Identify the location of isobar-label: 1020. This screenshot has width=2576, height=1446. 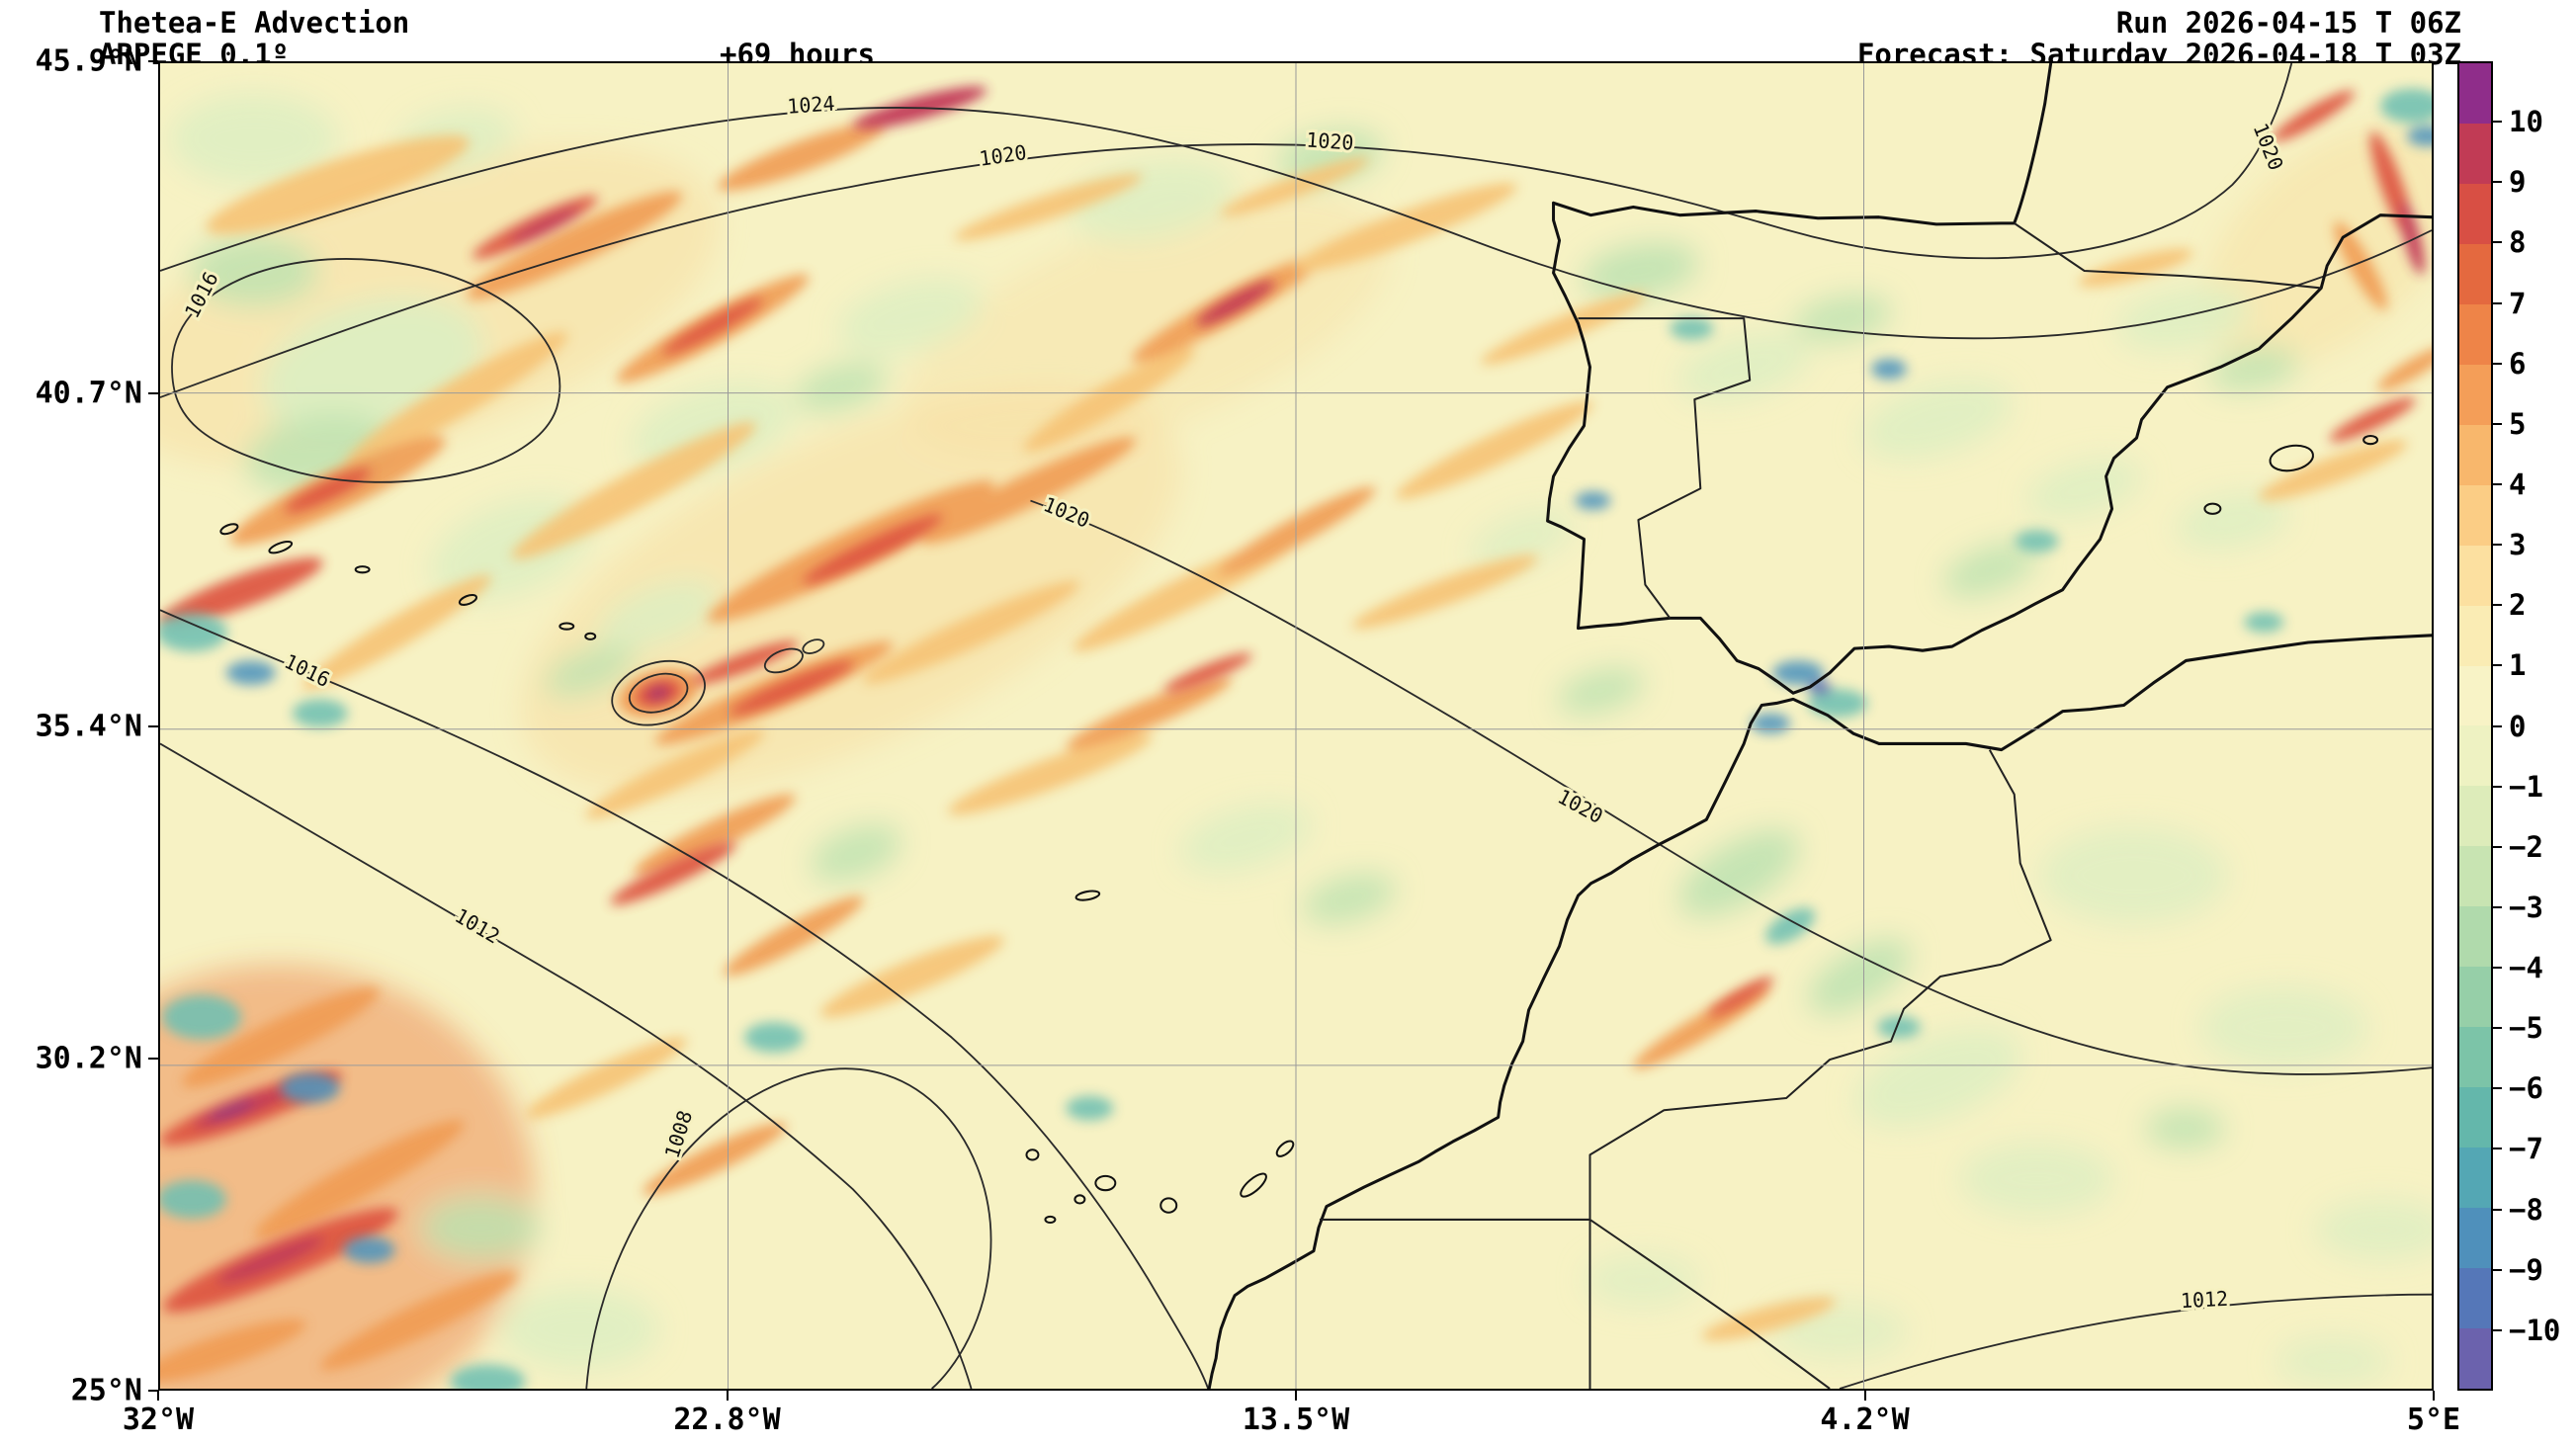
(1330, 141).